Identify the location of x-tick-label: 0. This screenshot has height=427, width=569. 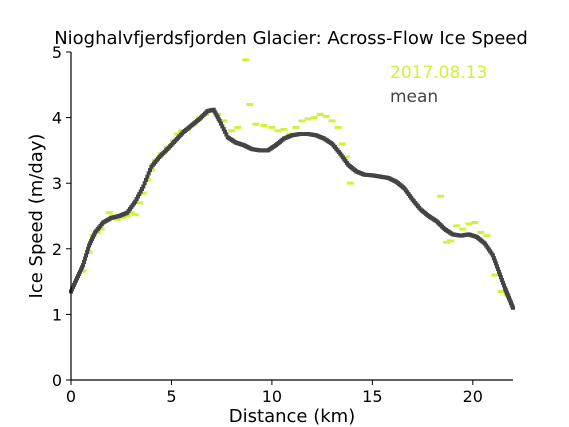
(71, 396).